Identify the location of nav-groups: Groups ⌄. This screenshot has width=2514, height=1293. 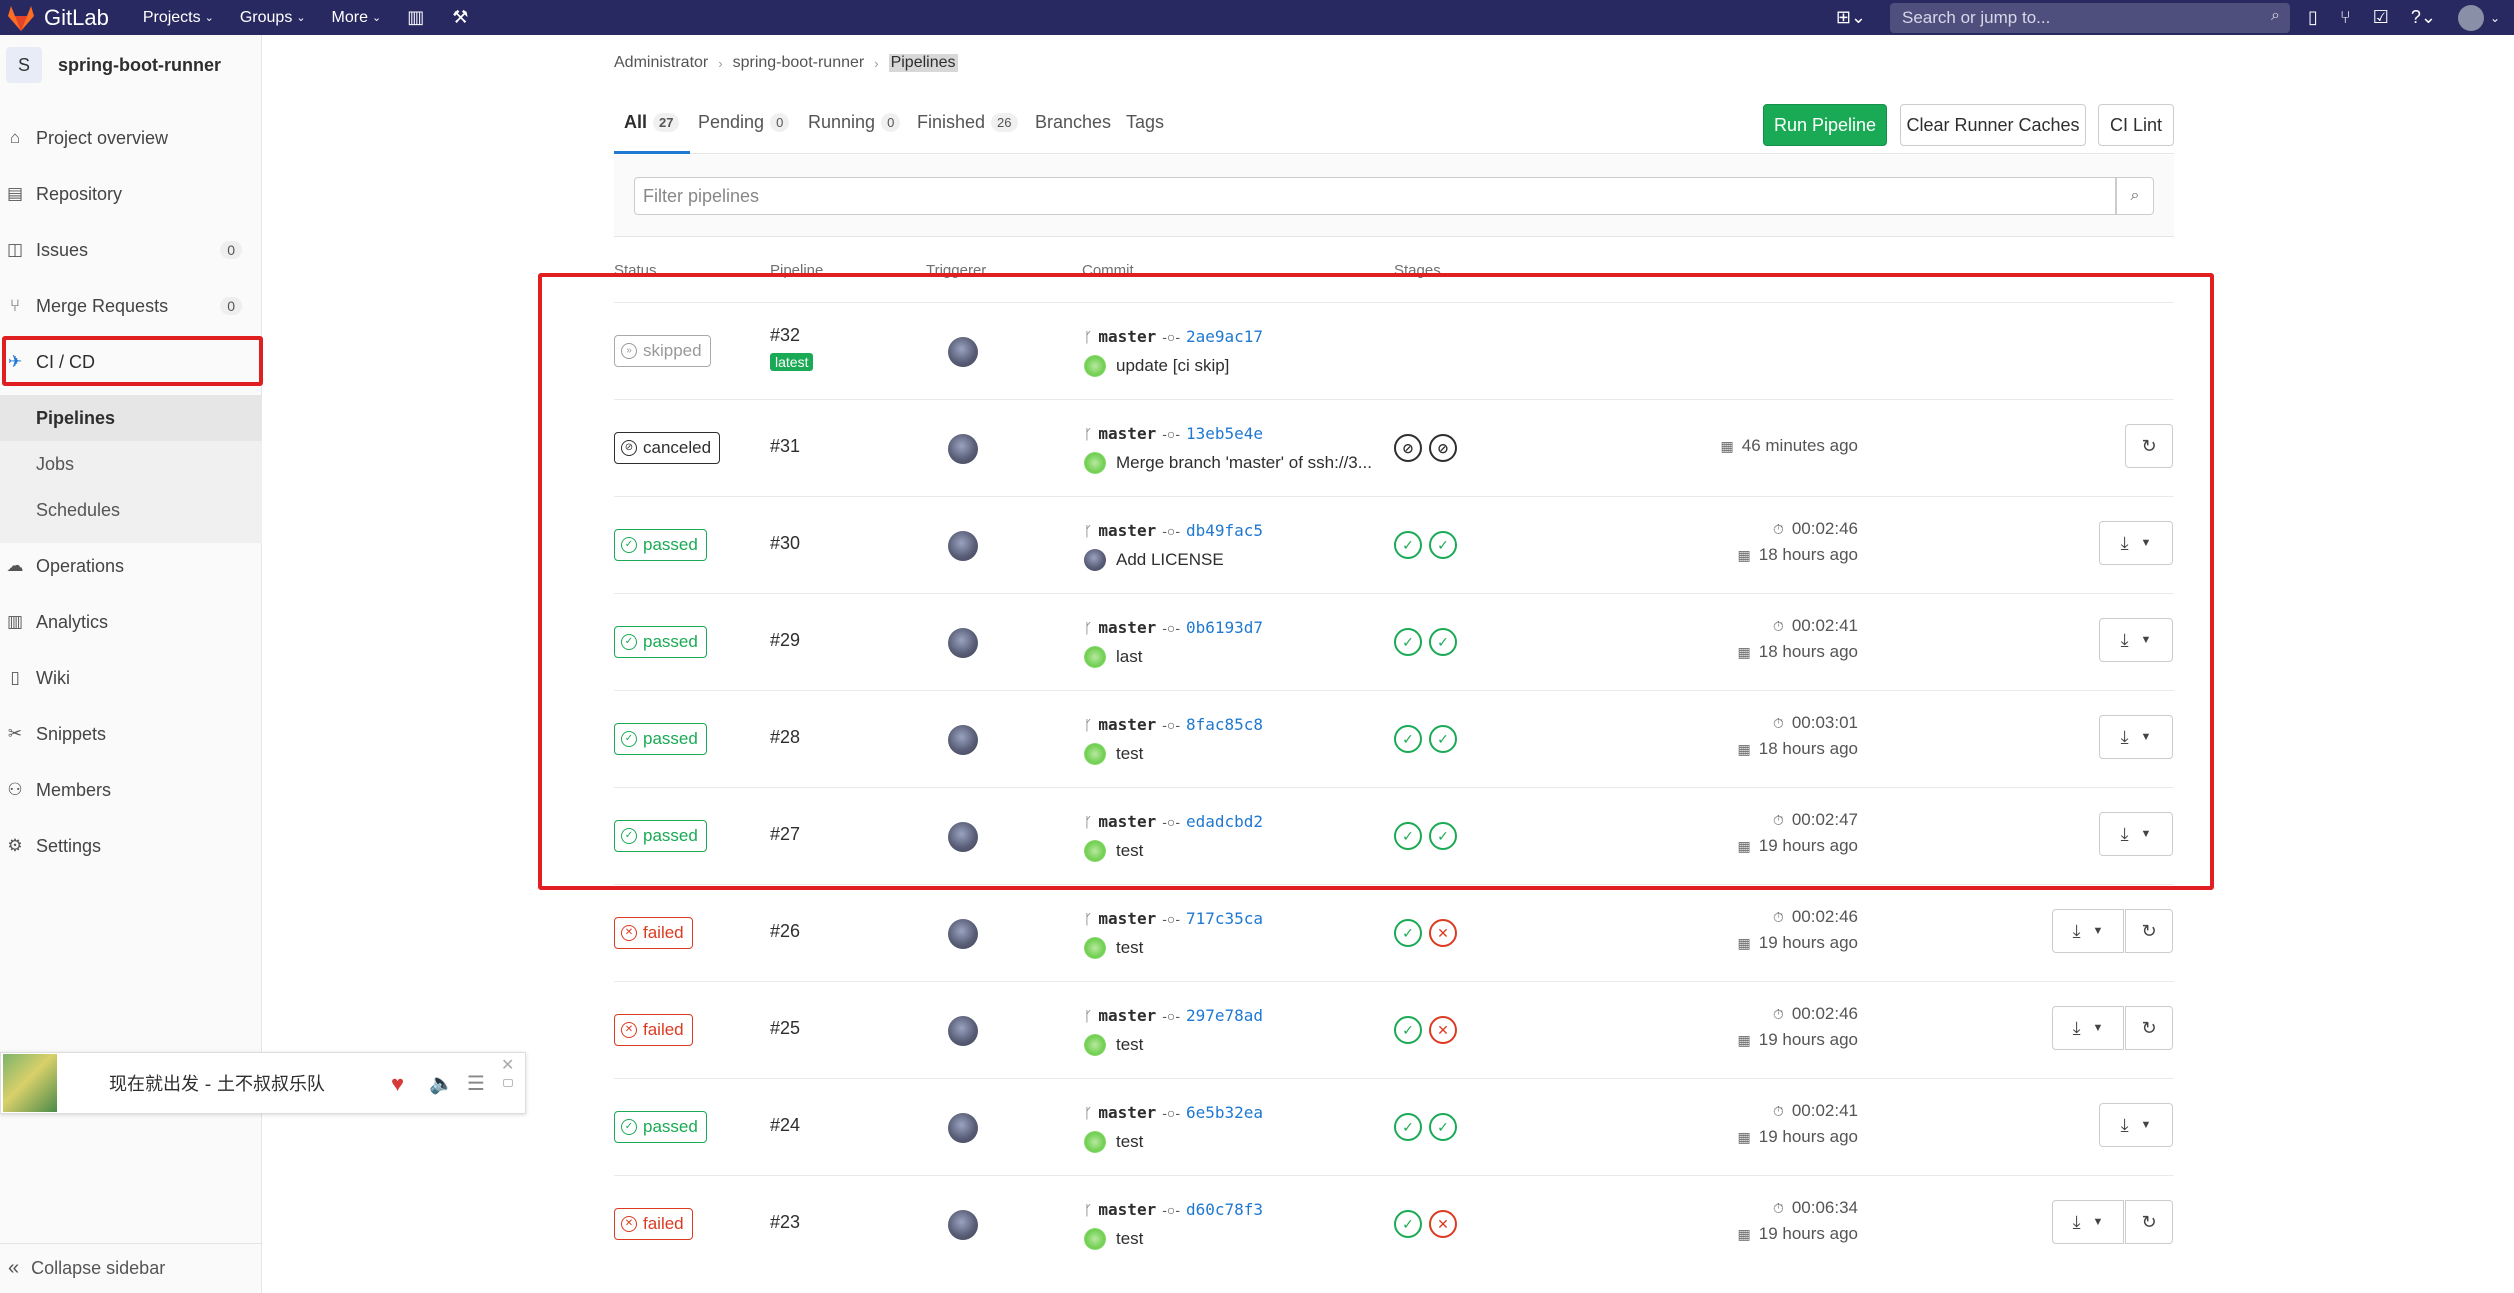
(272, 17).